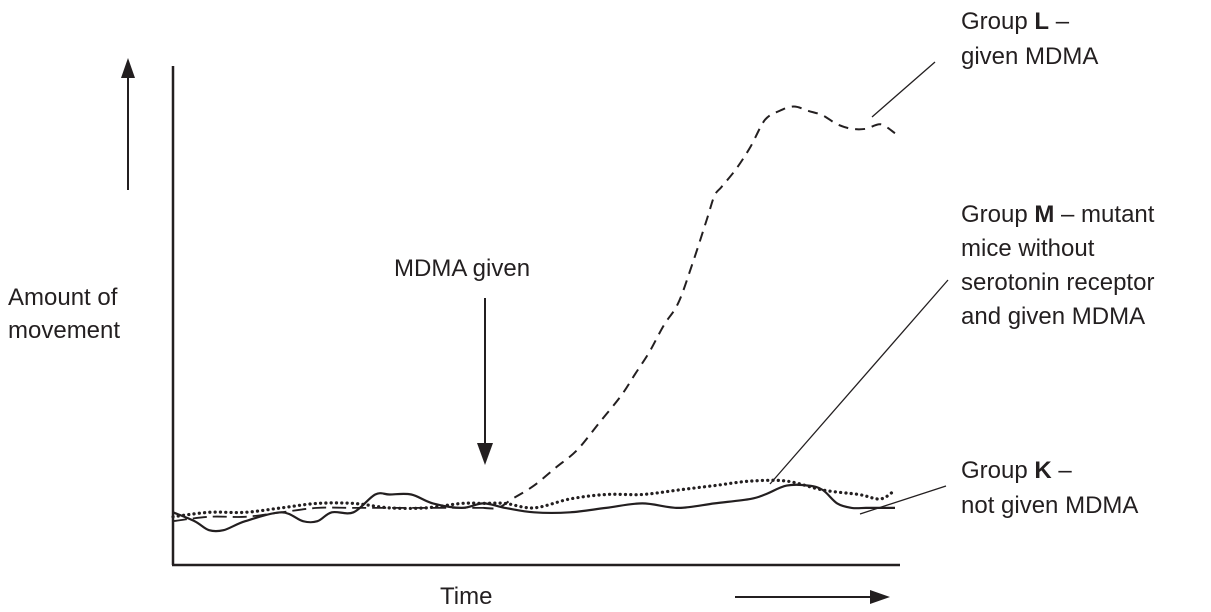 This screenshot has height=612, width=1211. I want to click on legend-label-group-m-line-3: serotonin receptor, so click(1057, 282).